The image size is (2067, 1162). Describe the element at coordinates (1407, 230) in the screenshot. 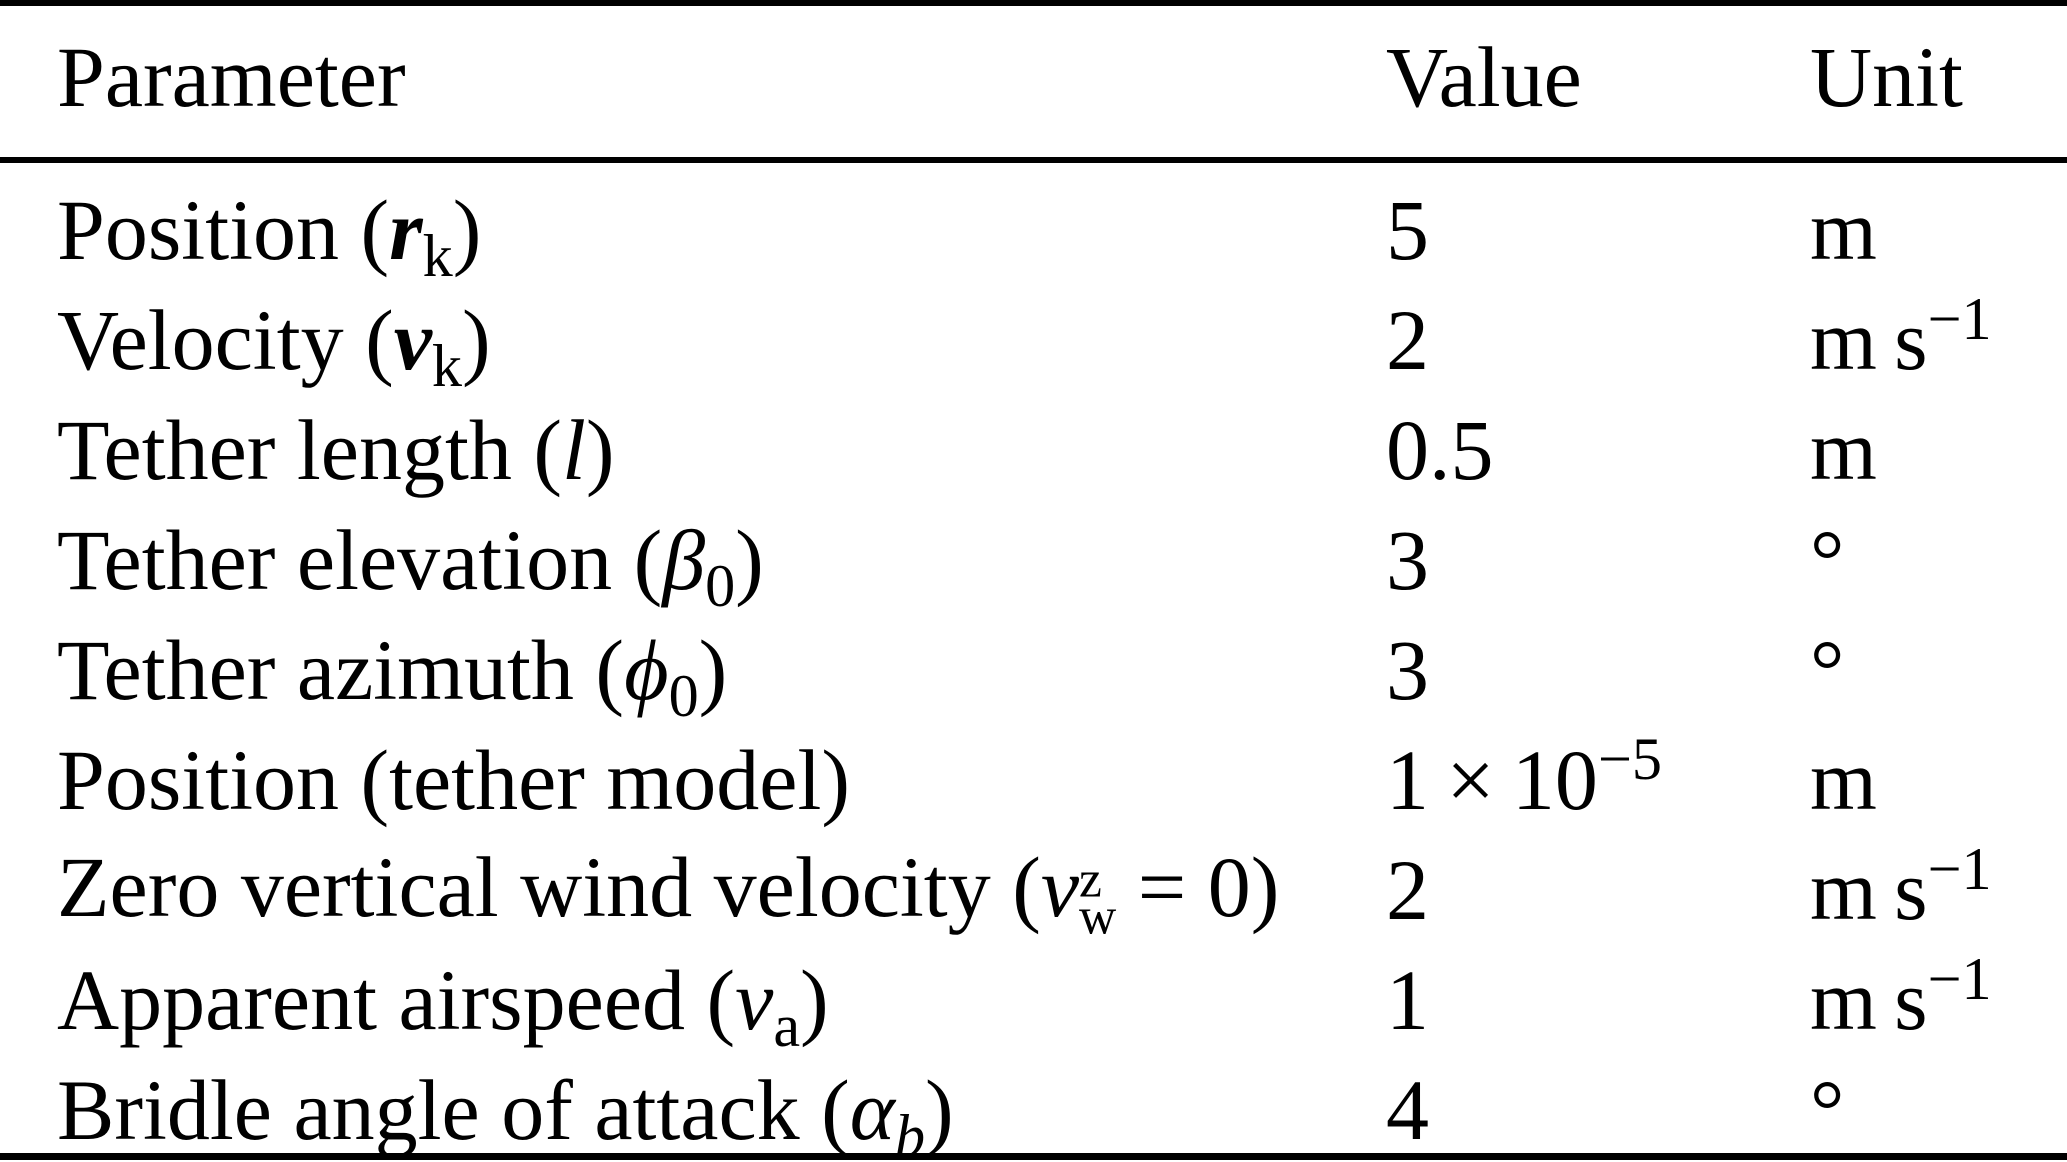

I see `value-text: 5` at that location.